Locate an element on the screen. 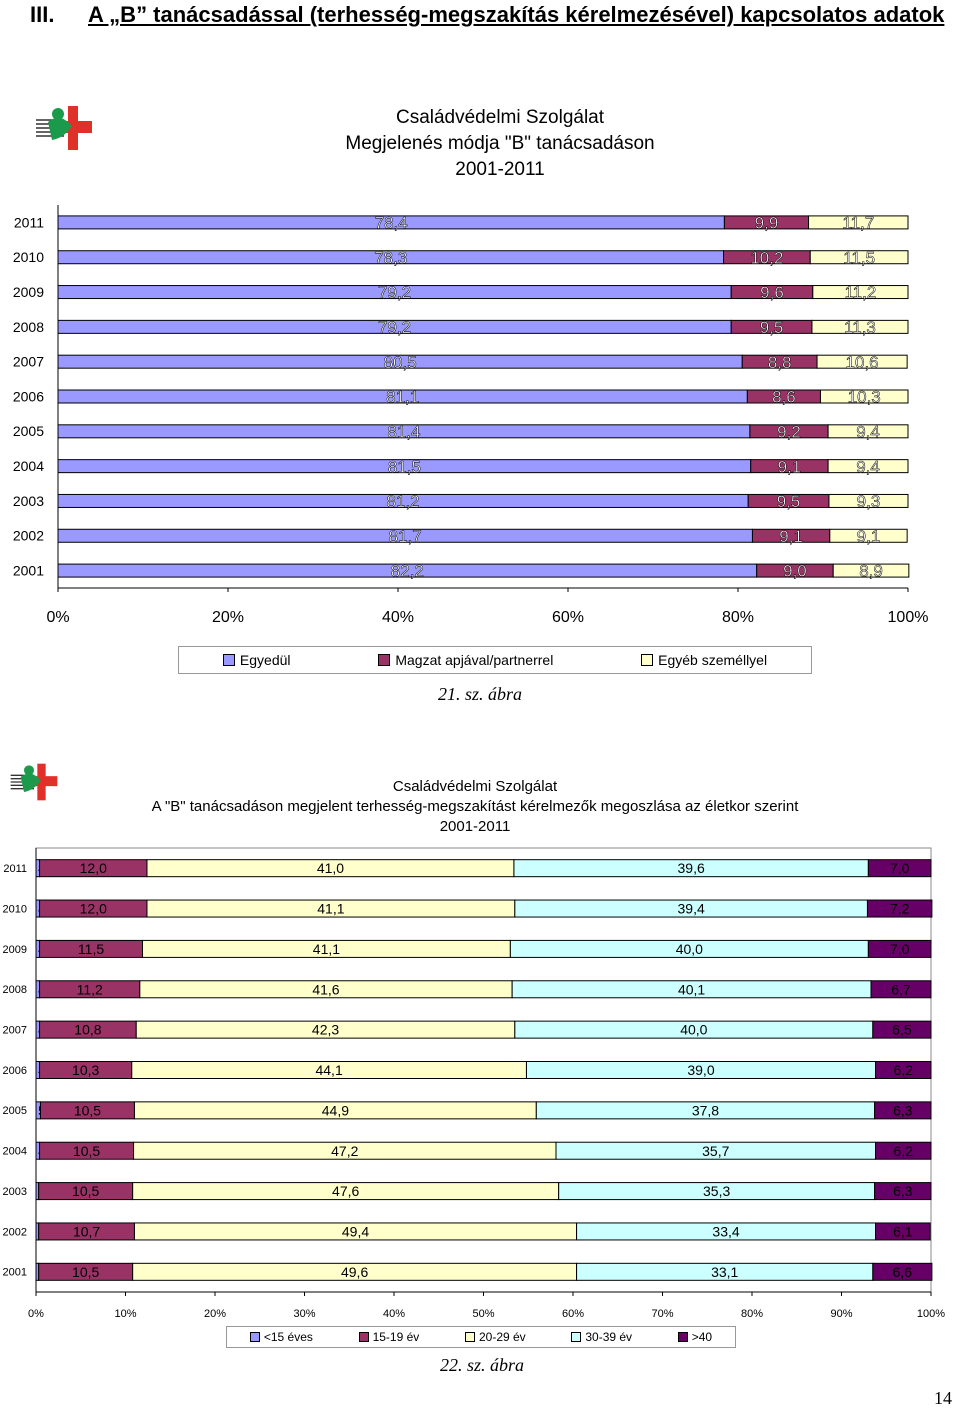 This screenshot has width=960, height=1410. x-tick-label: 10% is located at coordinates (125, 1314).